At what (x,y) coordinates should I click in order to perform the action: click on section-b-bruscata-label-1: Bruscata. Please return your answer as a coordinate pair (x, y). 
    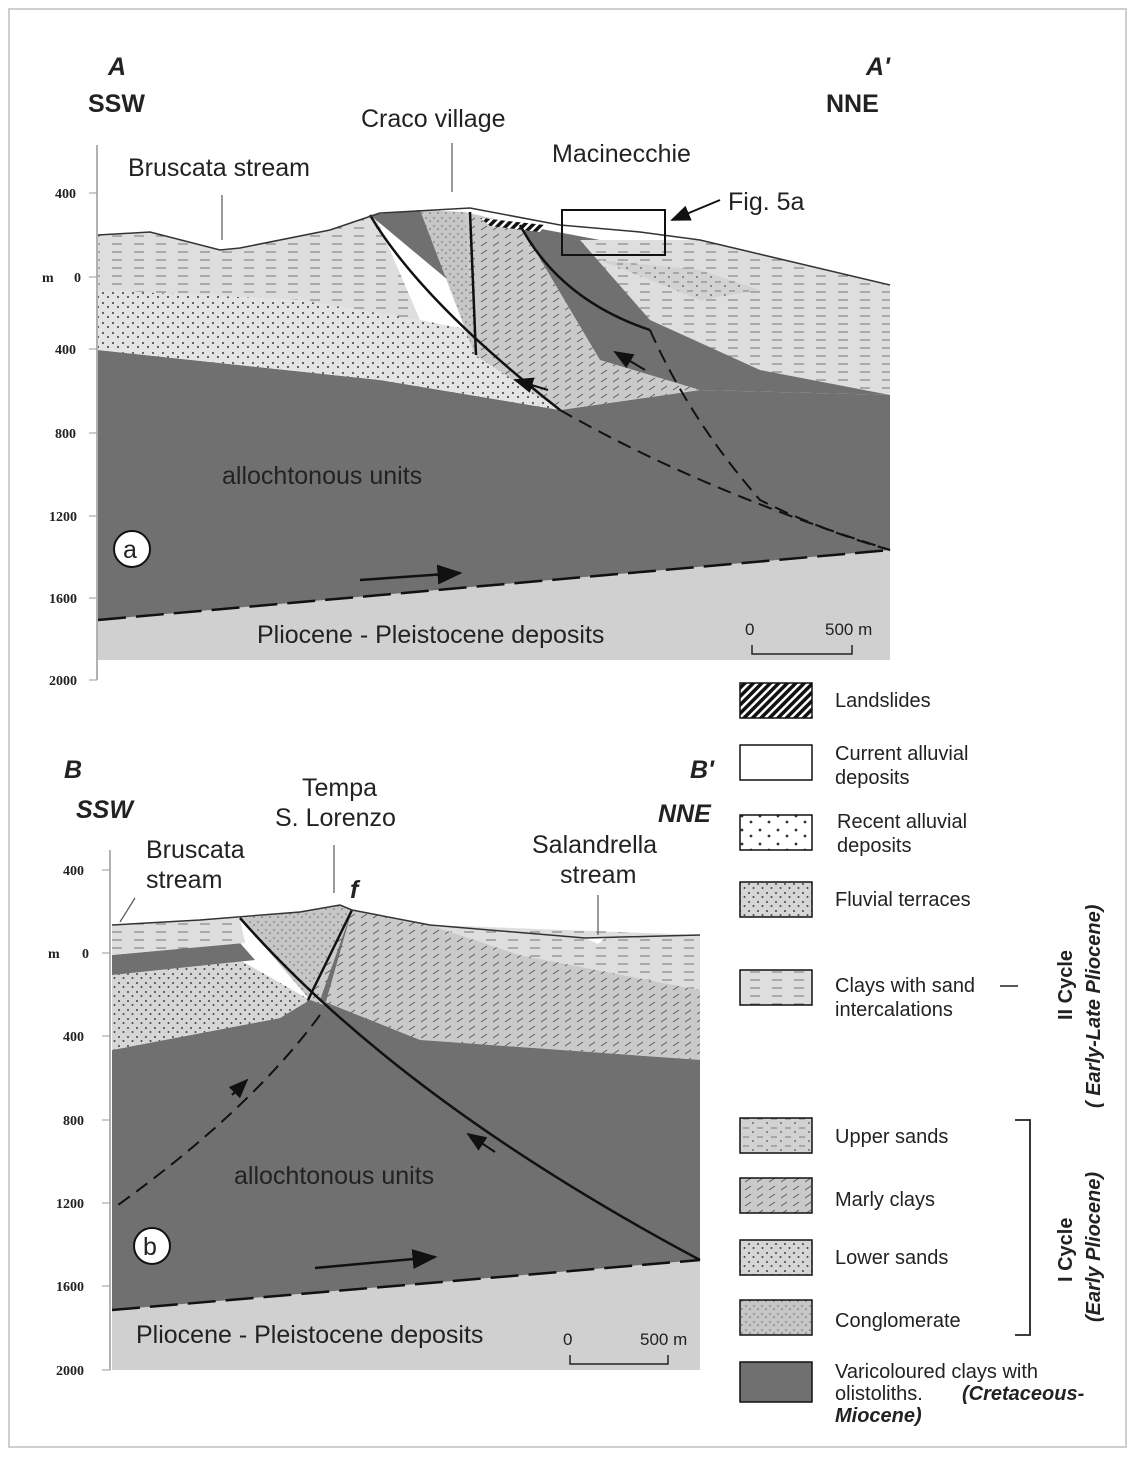
    Looking at the image, I should click on (195, 850).